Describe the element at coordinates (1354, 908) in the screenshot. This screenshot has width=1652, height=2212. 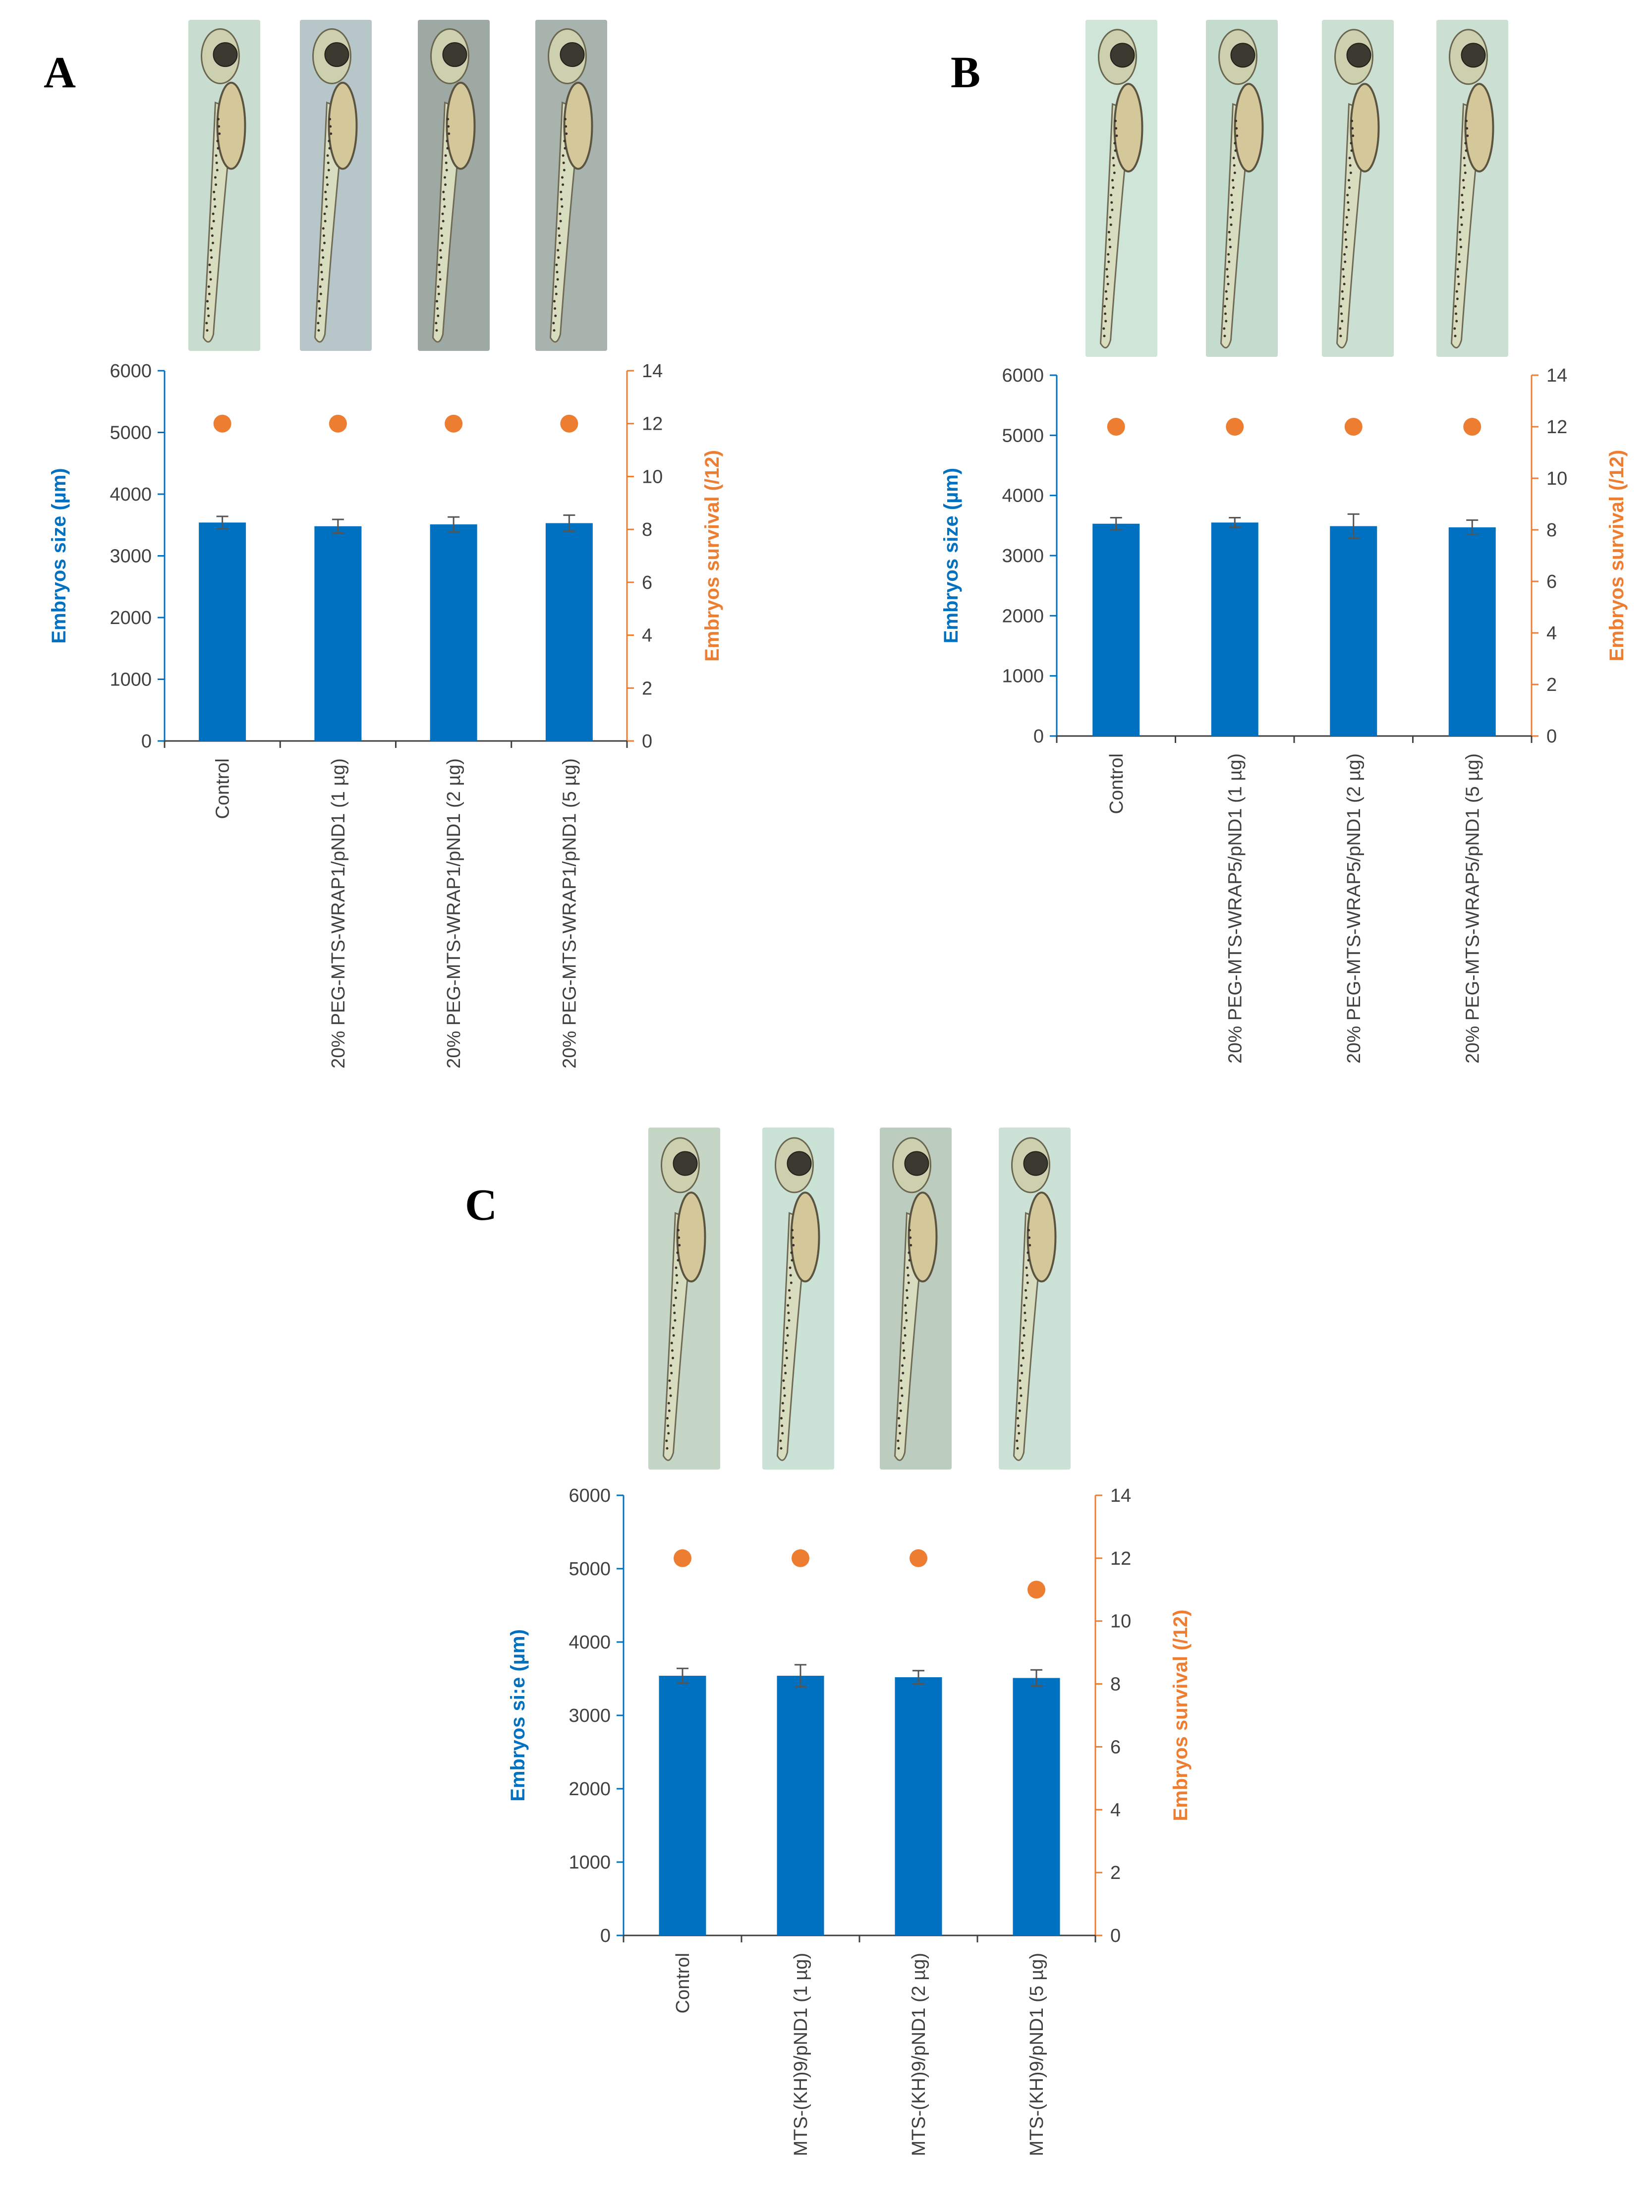
I see `x-category-label: 20% PEG-MTS-WRAP5/pND1 (2 µg)` at that location.